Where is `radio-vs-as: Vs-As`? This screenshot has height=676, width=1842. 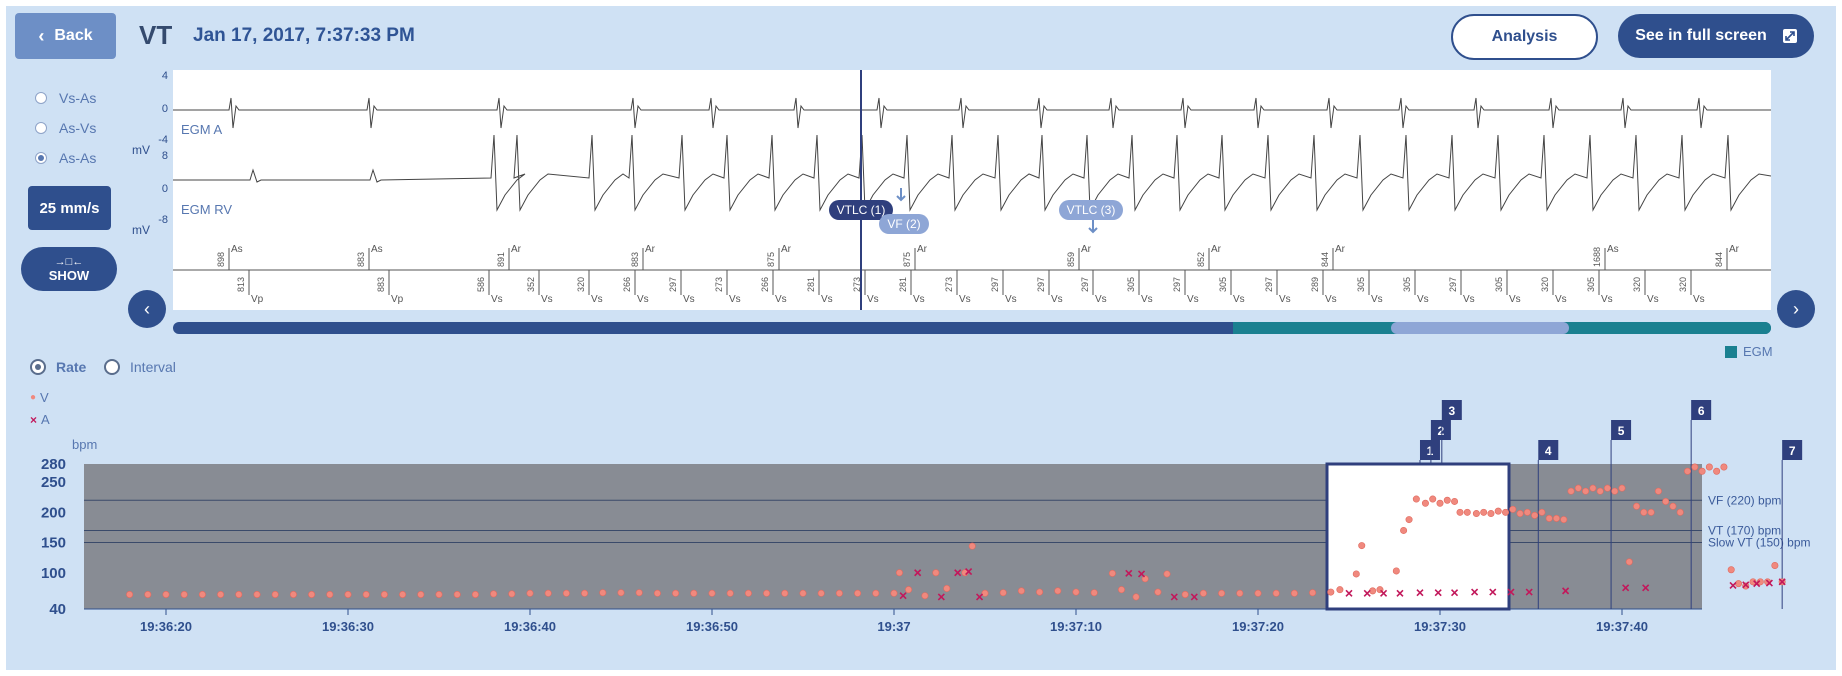 radio-vs-as: Vs-As is located at coordinates (65, 98).